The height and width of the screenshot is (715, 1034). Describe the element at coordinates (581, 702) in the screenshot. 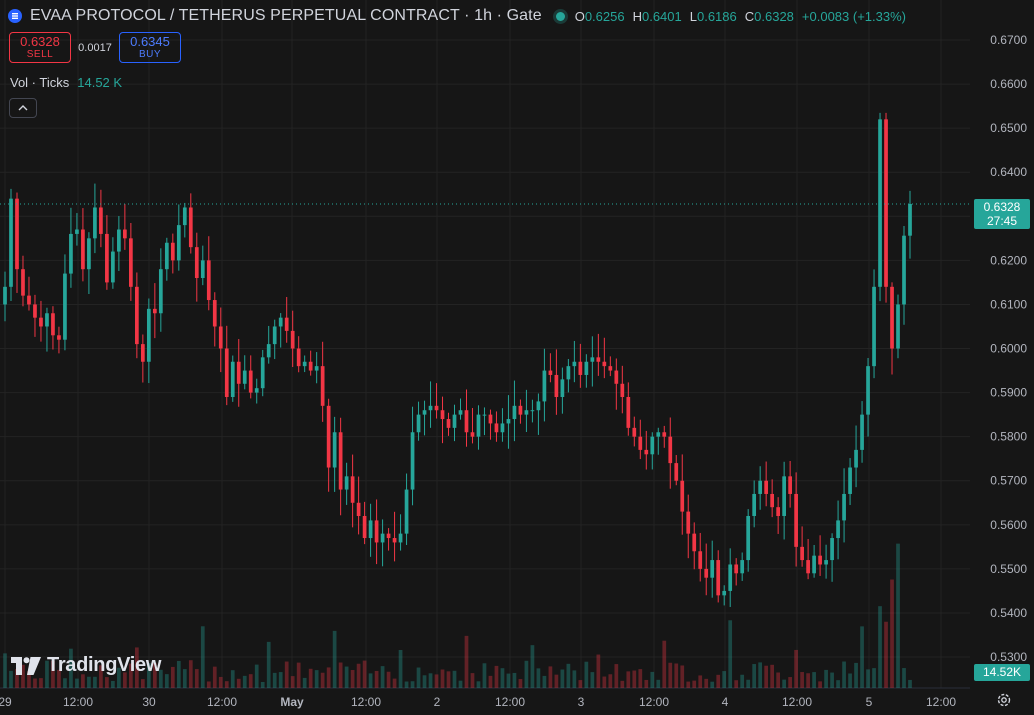

I see `x-tick-label: 3` at that location.